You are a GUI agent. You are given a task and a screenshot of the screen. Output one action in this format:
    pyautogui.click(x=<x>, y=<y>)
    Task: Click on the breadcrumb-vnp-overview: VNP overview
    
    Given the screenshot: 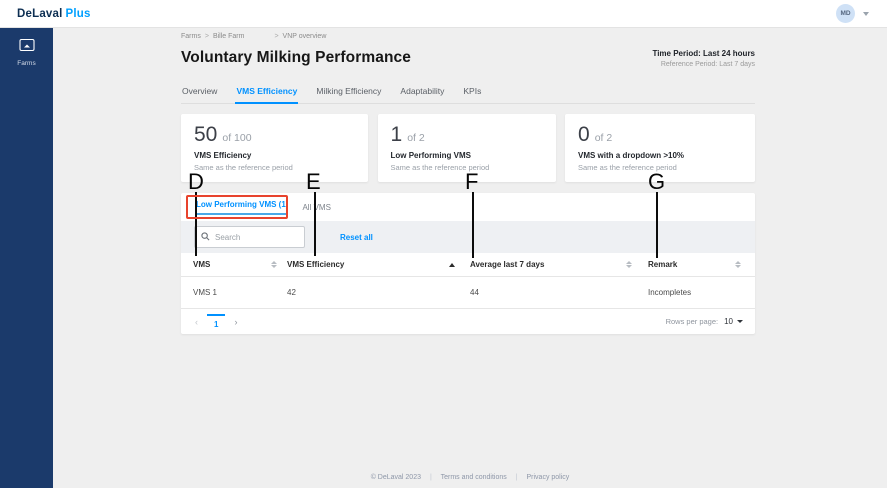 What is the action you would take?
    pyautogui.click(x=304, y=36)
    